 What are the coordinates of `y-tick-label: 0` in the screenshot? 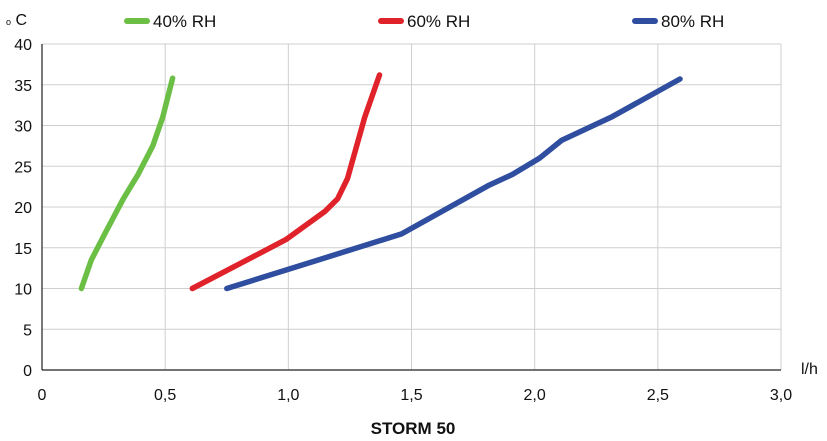 It's located at (27, 371).